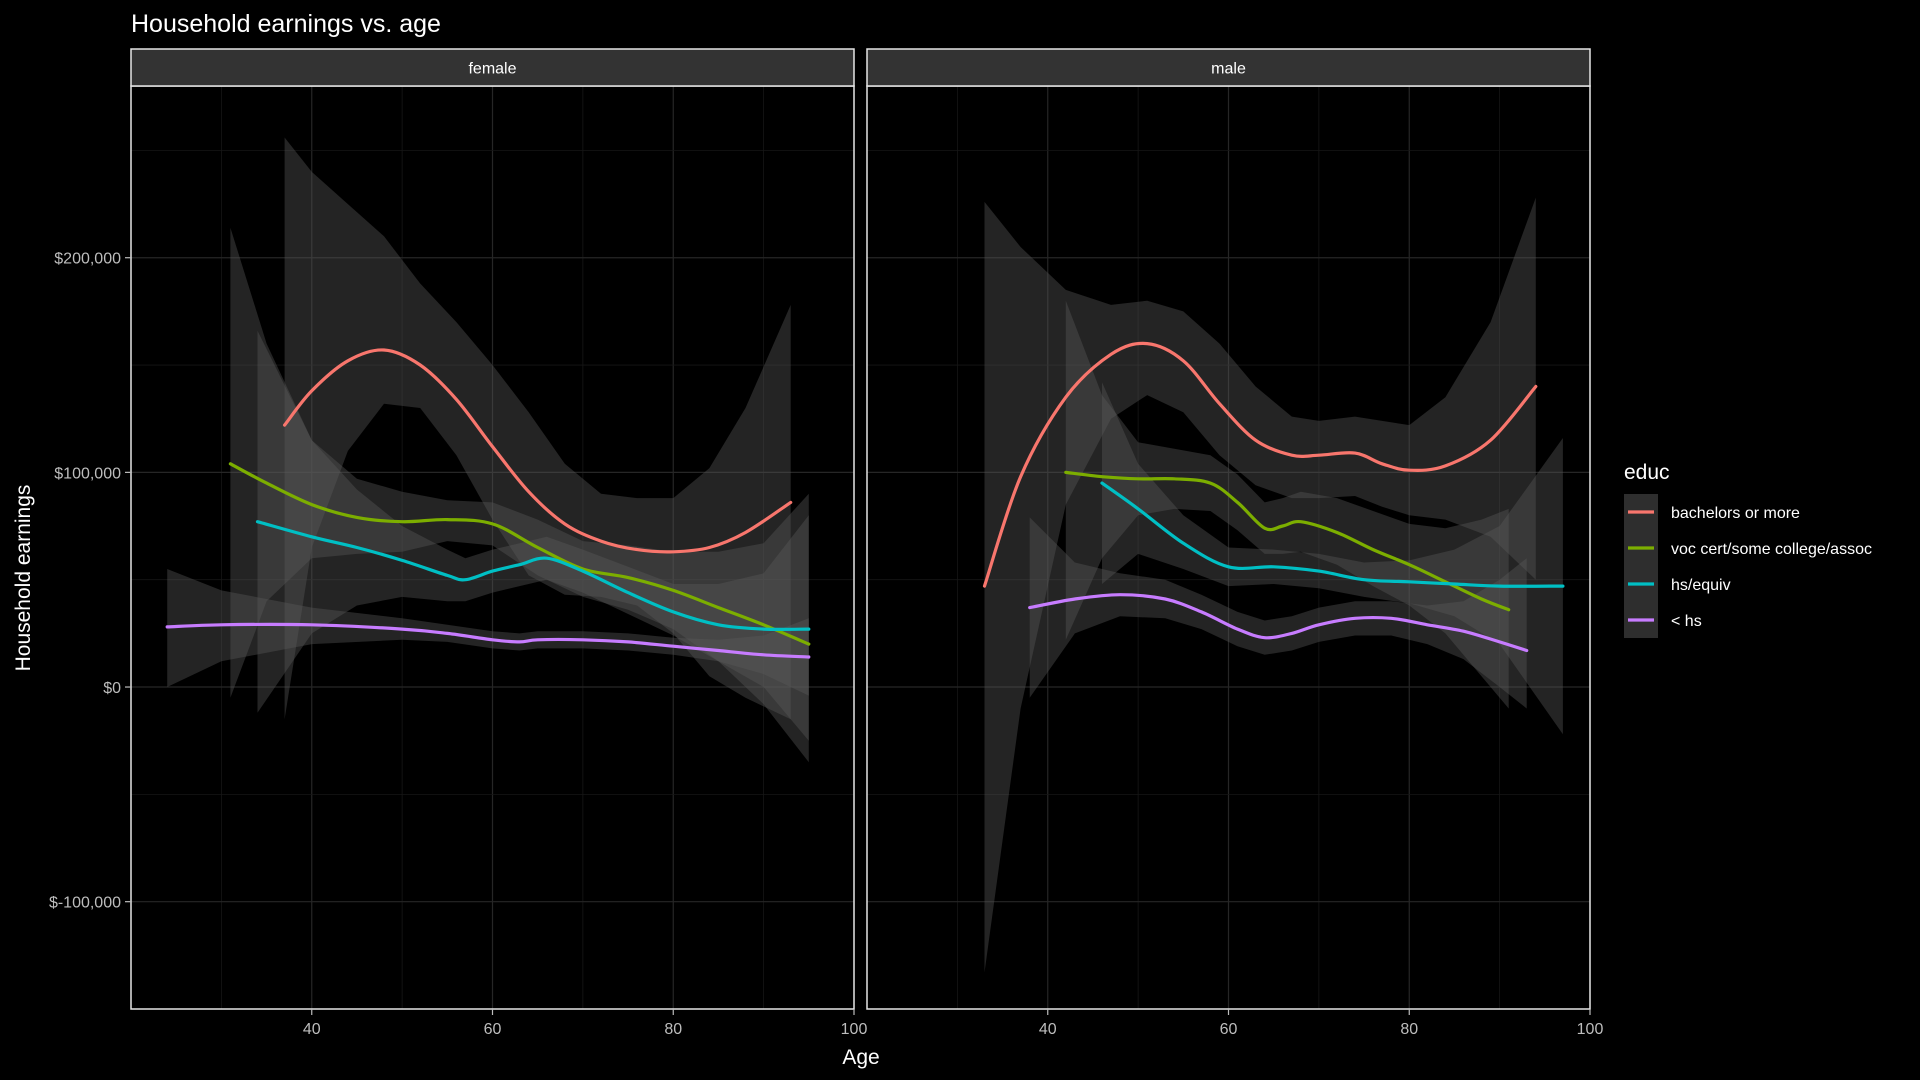 This screenshot has width=1920, height=1080. Describe the element at coordinates (23, 578) in the screenshot. I see `y-axis-title: Household earnings` at that location.